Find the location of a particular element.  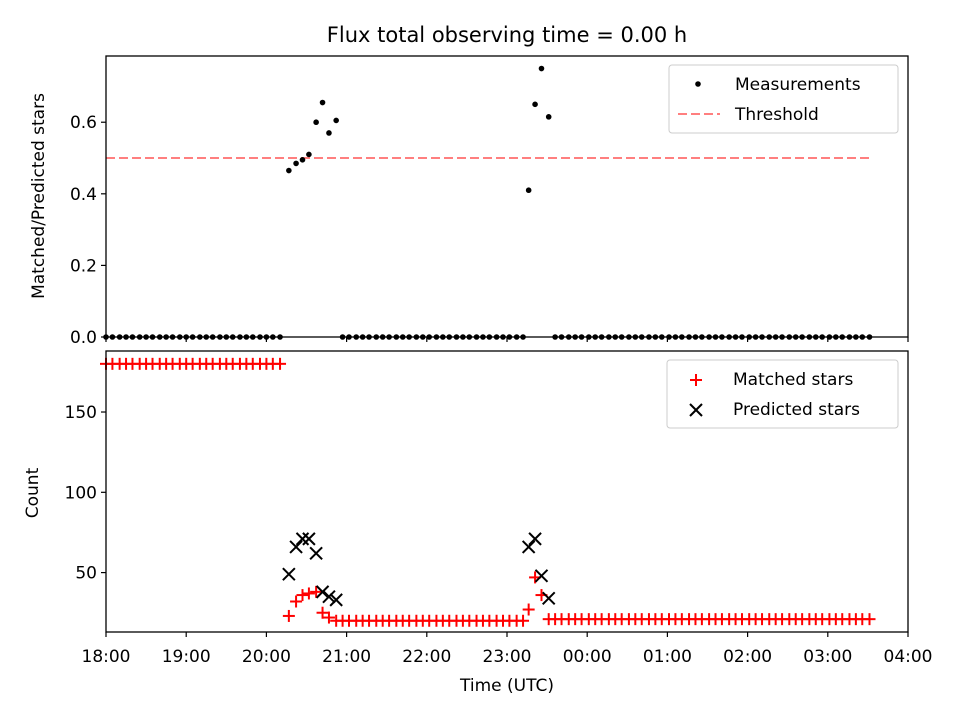

x-tick-label: 02:00 is located at coordinates (747, 657).